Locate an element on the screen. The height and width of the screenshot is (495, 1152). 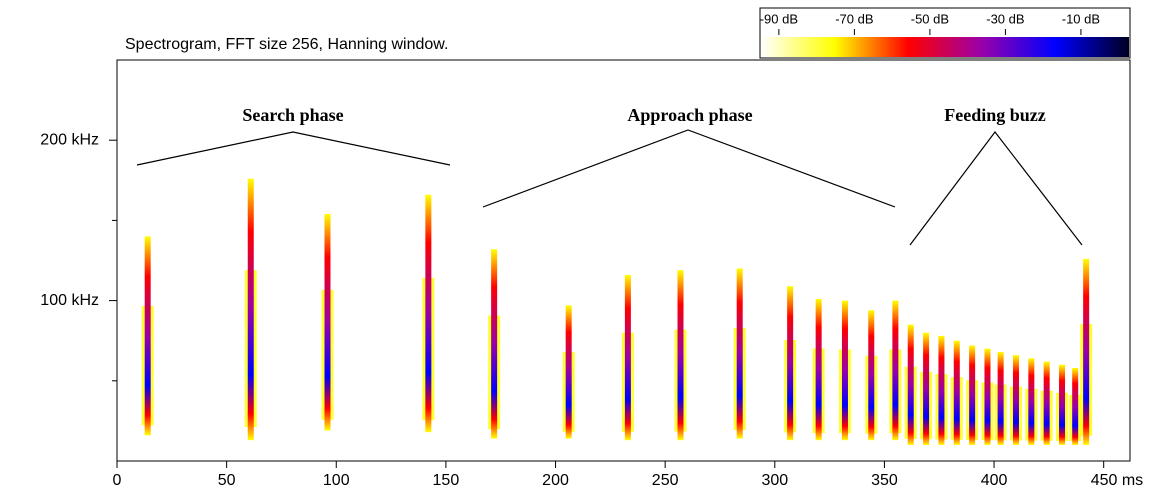
y-tick-label: 200 kHz is located at coordinates (69, 139).